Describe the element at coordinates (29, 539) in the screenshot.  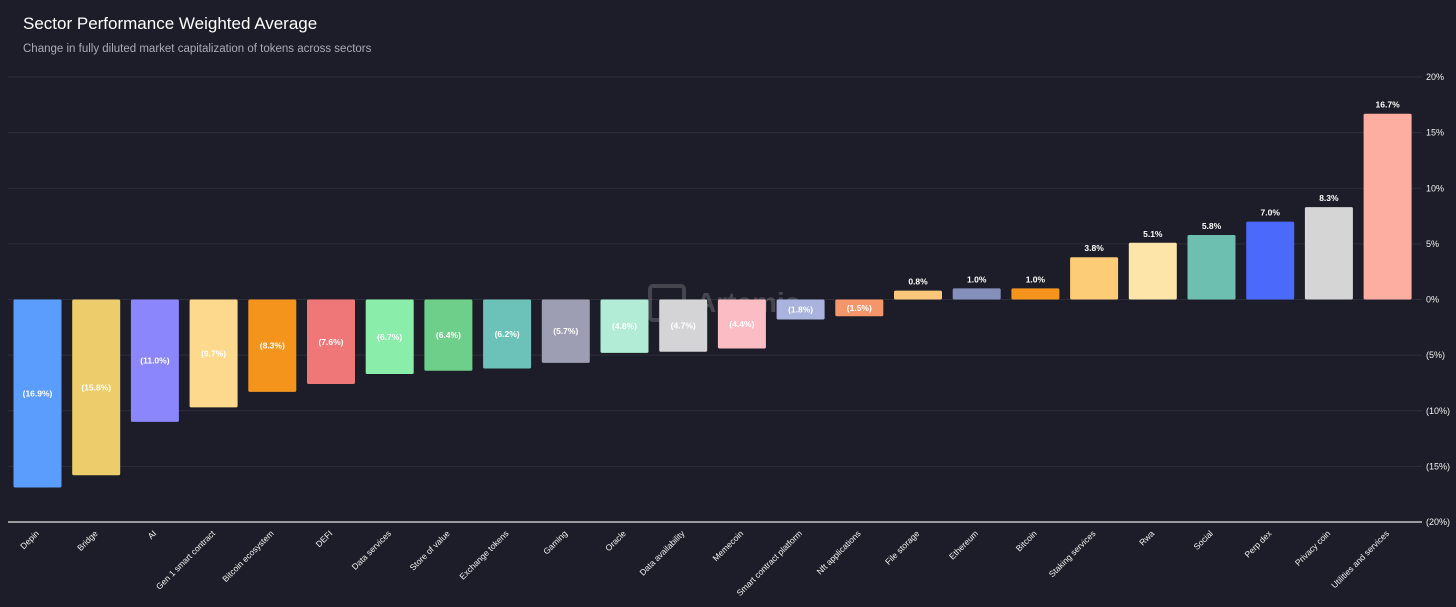
I see `x-tick-label: Depin` at that location.